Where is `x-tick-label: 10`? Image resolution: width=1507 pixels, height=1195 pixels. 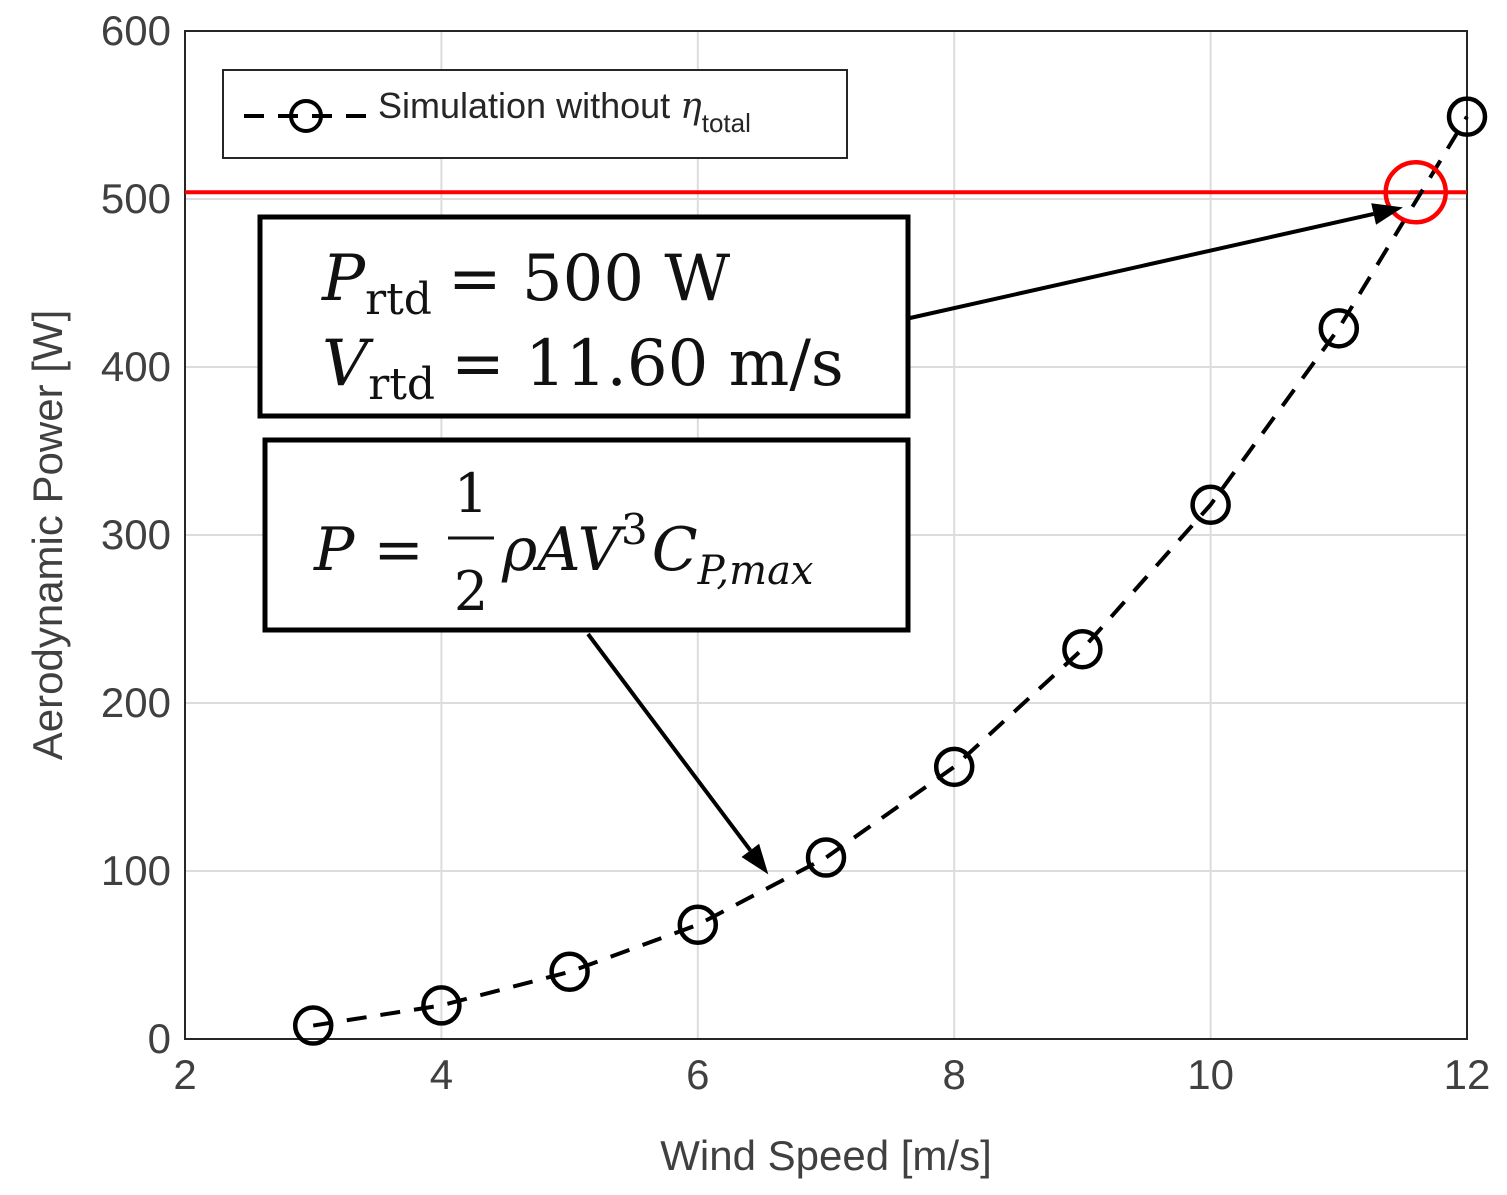 x-tick-label: 10 is located at coordinates (1210, 1074).